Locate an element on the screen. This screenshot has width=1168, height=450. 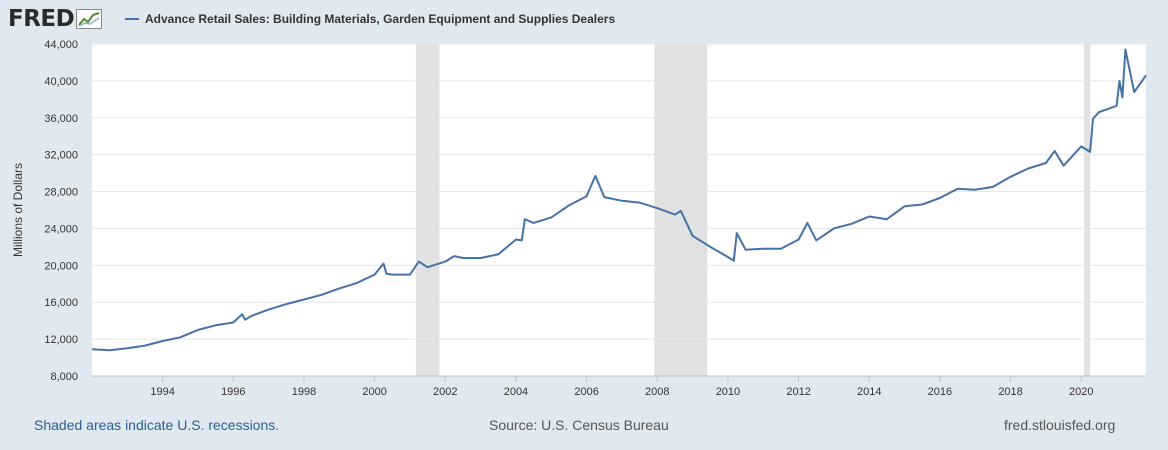
x-tick-label: 1996 is located at coordinates (233, 392).